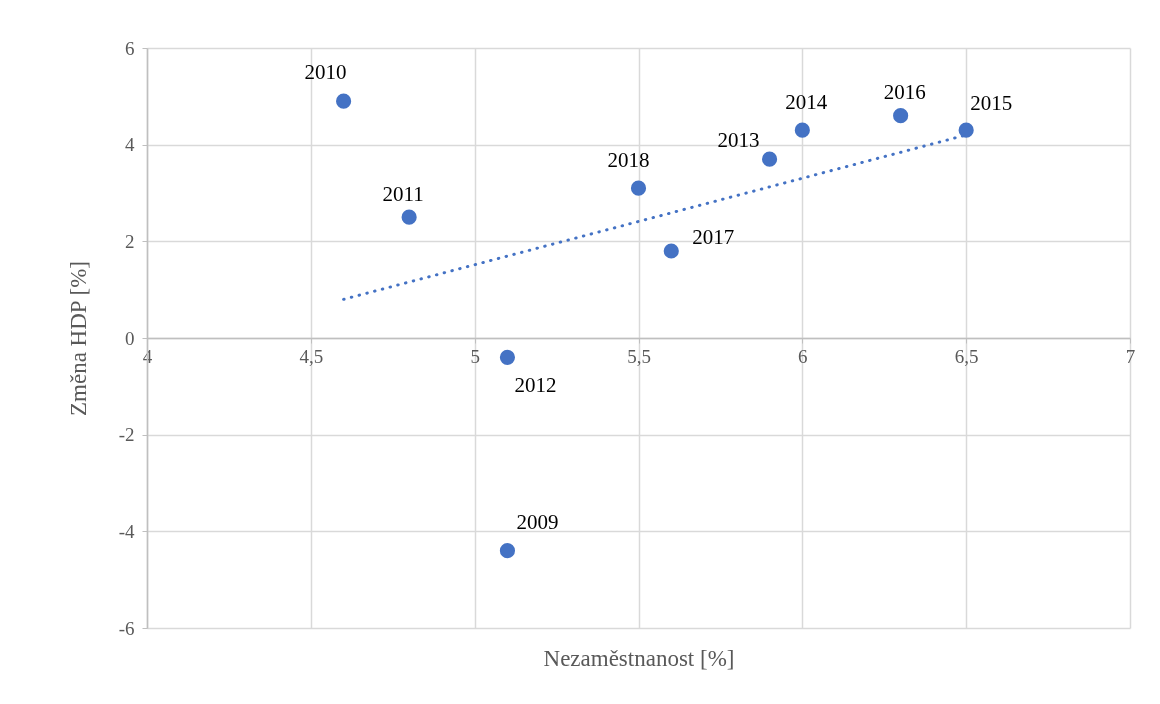 The width and height of the screenshot is (1160, 704). Describe the element at coordinates (803, 356) in the screenshot. I see `x-tick-label: 6` at that location.